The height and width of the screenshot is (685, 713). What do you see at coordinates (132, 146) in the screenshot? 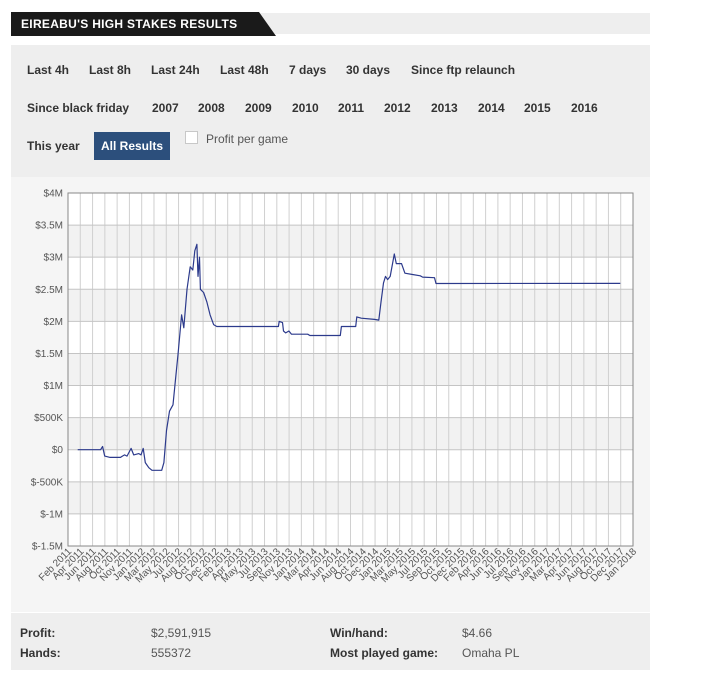
I see `filter-all-results: All Results` at bounding box center [132, 146].